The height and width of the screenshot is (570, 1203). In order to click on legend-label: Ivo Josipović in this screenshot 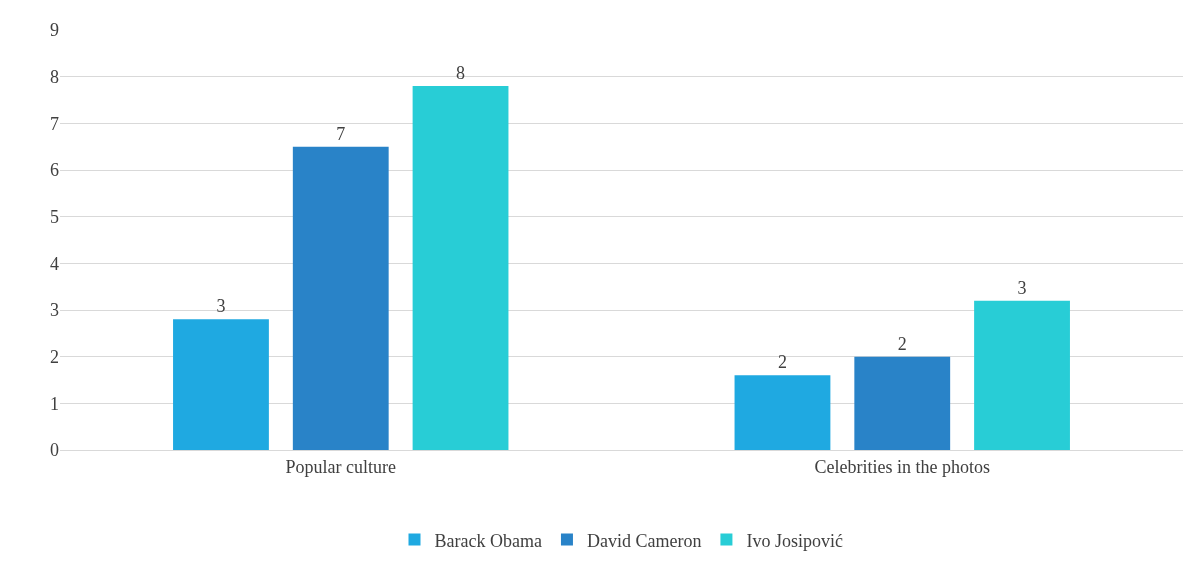, I will do `click(794, 540)`.